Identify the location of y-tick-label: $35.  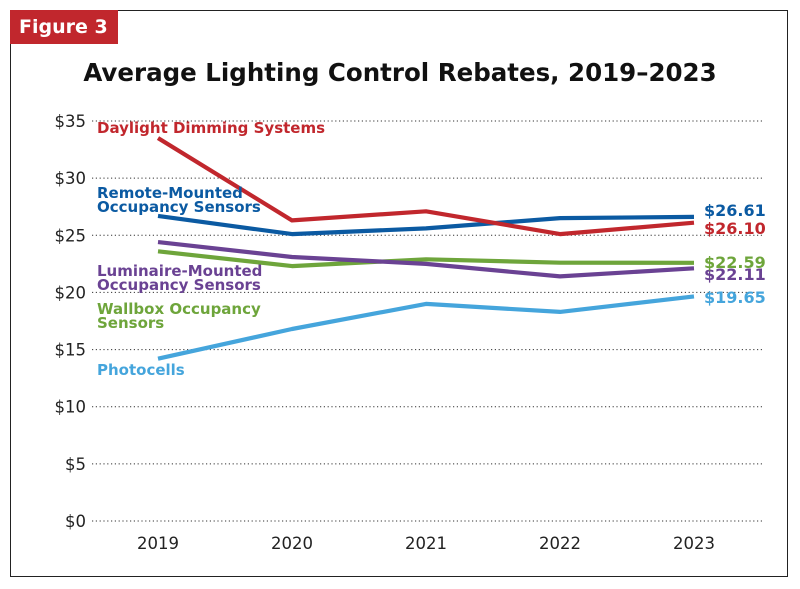
(71, 121).